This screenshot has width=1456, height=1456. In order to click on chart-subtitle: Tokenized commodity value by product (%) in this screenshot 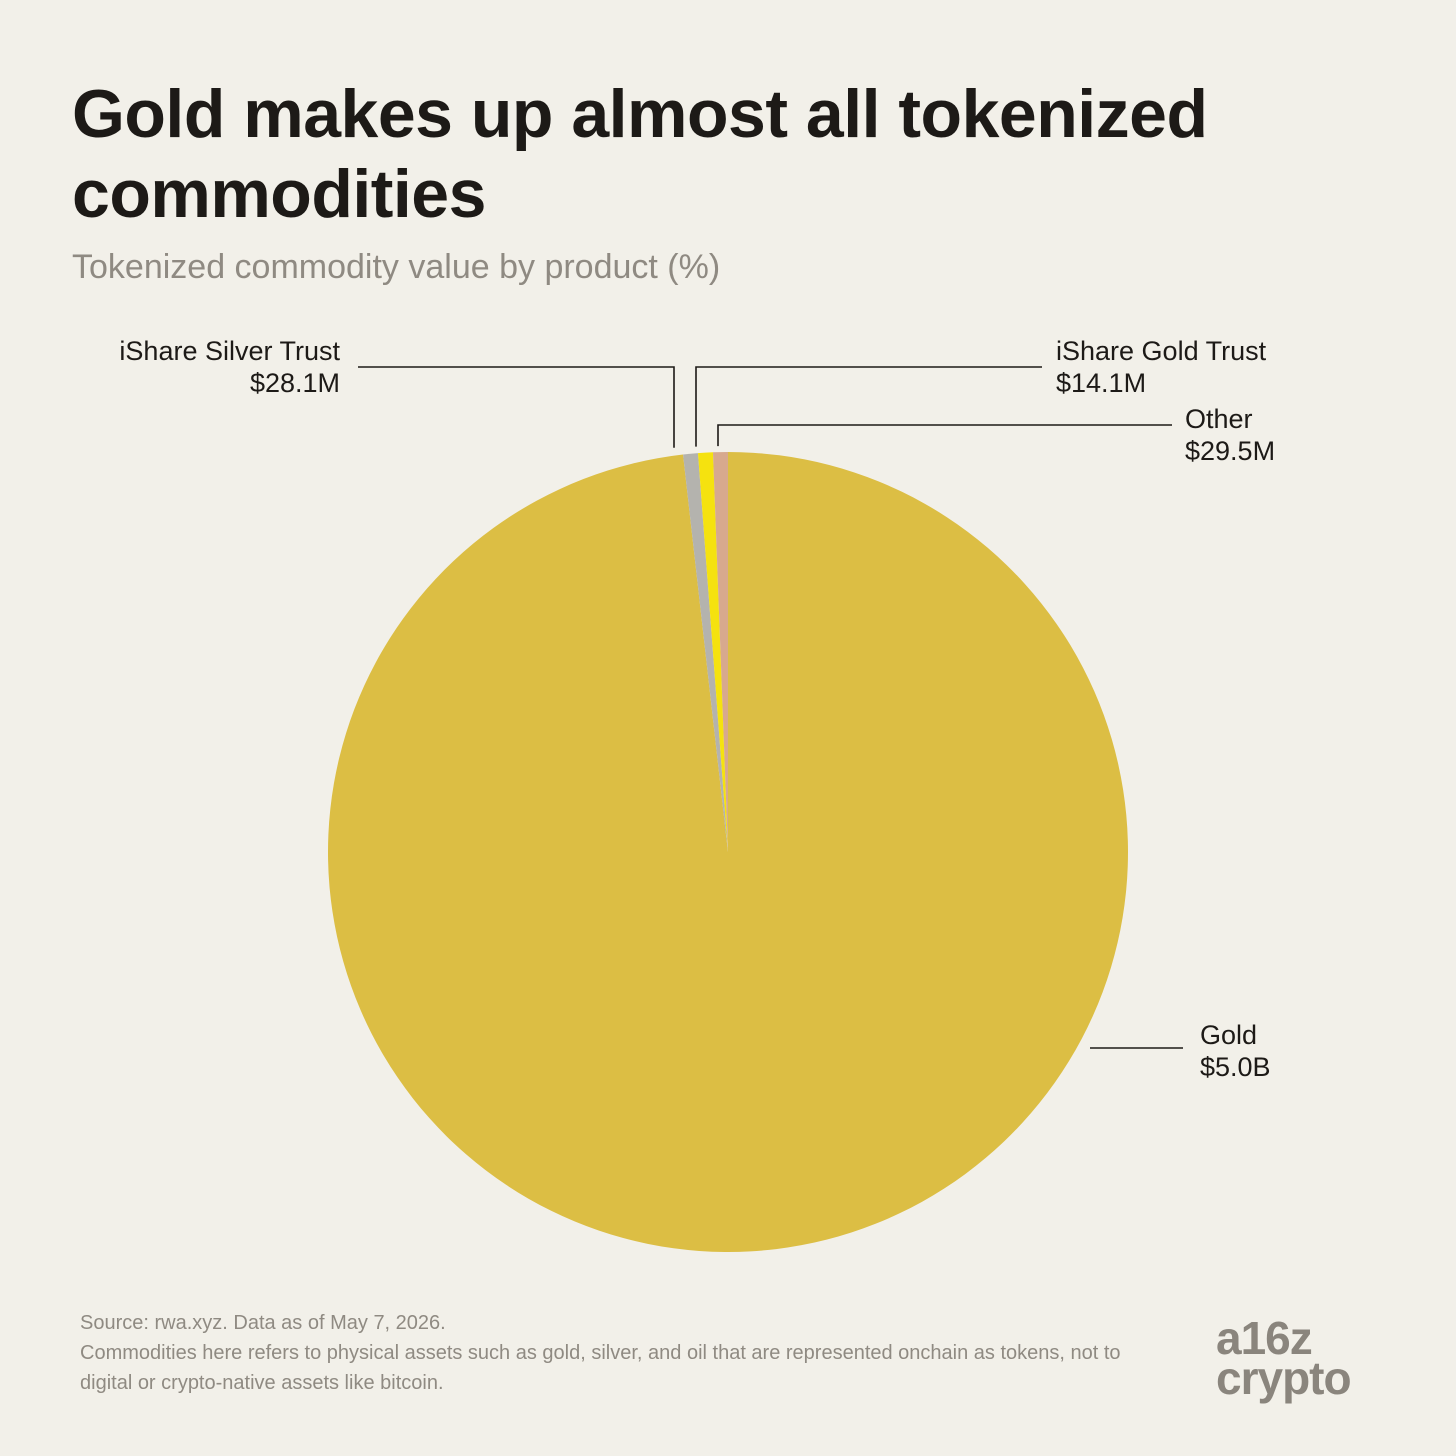, I will do `click(396, 267)`.